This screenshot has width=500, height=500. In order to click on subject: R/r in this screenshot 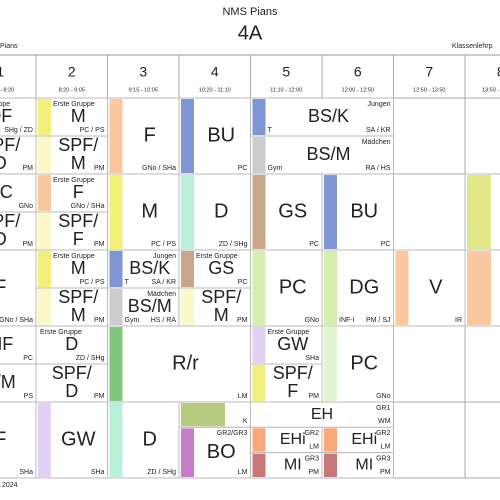, I will do `click(185, 363)`.